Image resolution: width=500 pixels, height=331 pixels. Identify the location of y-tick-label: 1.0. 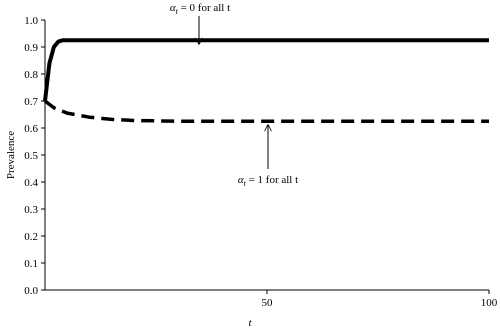
(31, 21).